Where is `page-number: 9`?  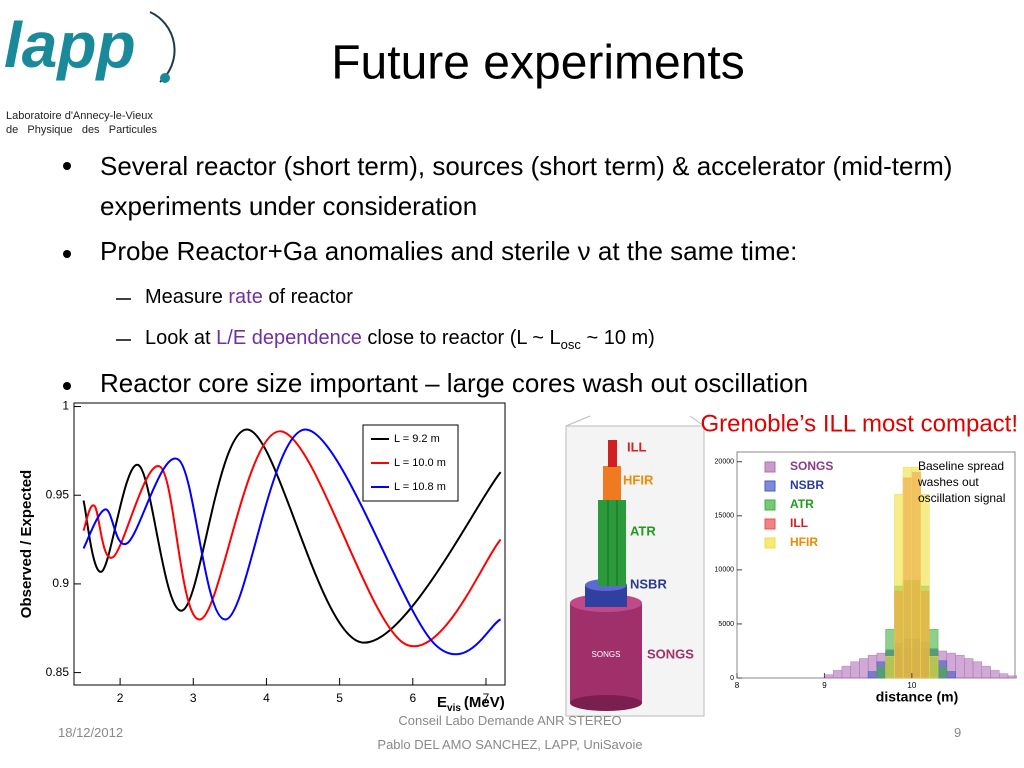
page-number: 9 is located at coordinates (958, 732).